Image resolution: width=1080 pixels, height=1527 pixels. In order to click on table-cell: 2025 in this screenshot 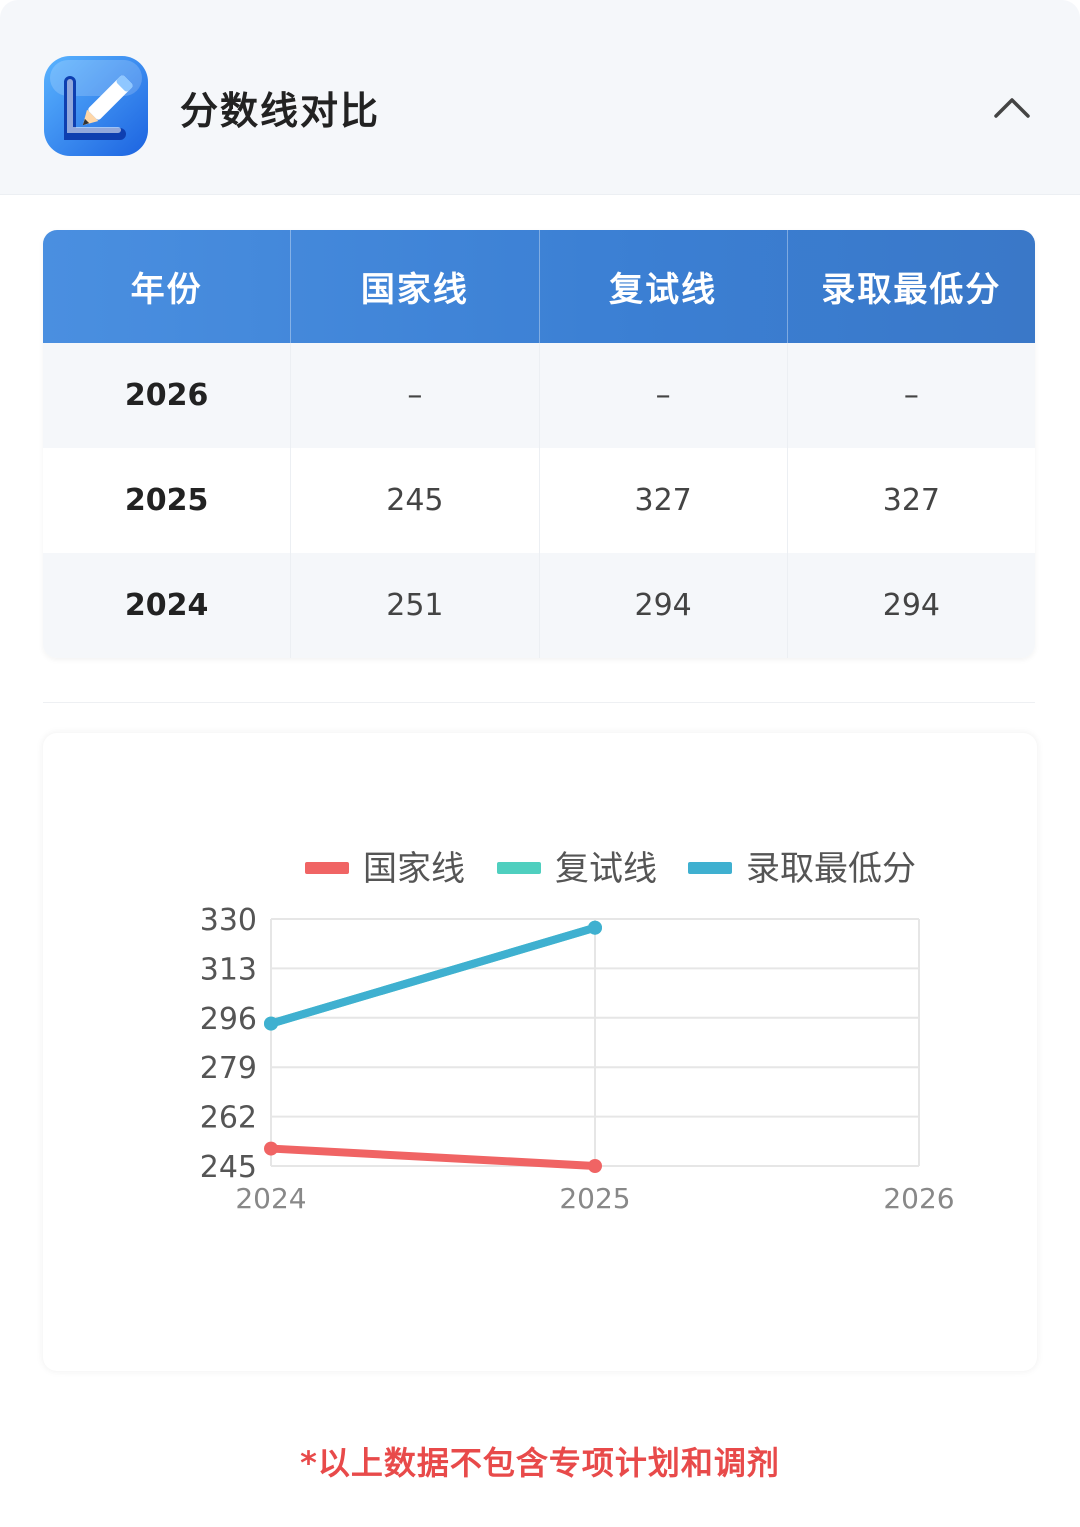, I will do `click(167, 500)`.